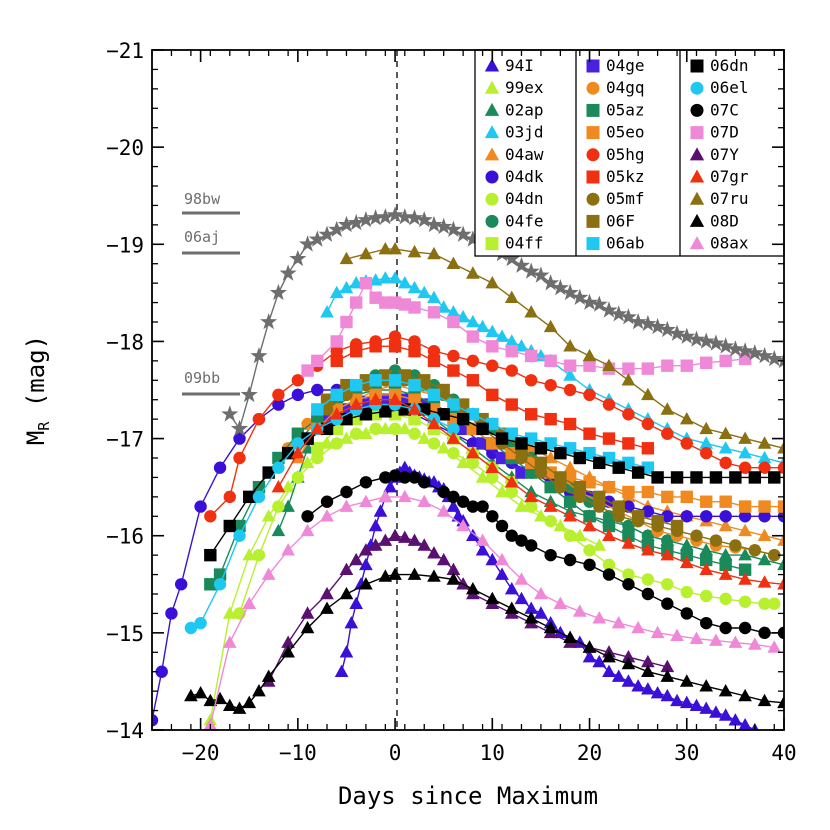 This screenshot has height=830, width=830. What do you see at coordinates (625, 176) in the screenshot?
I see `legend-label: 05kz` at bounding box center [625, 176].